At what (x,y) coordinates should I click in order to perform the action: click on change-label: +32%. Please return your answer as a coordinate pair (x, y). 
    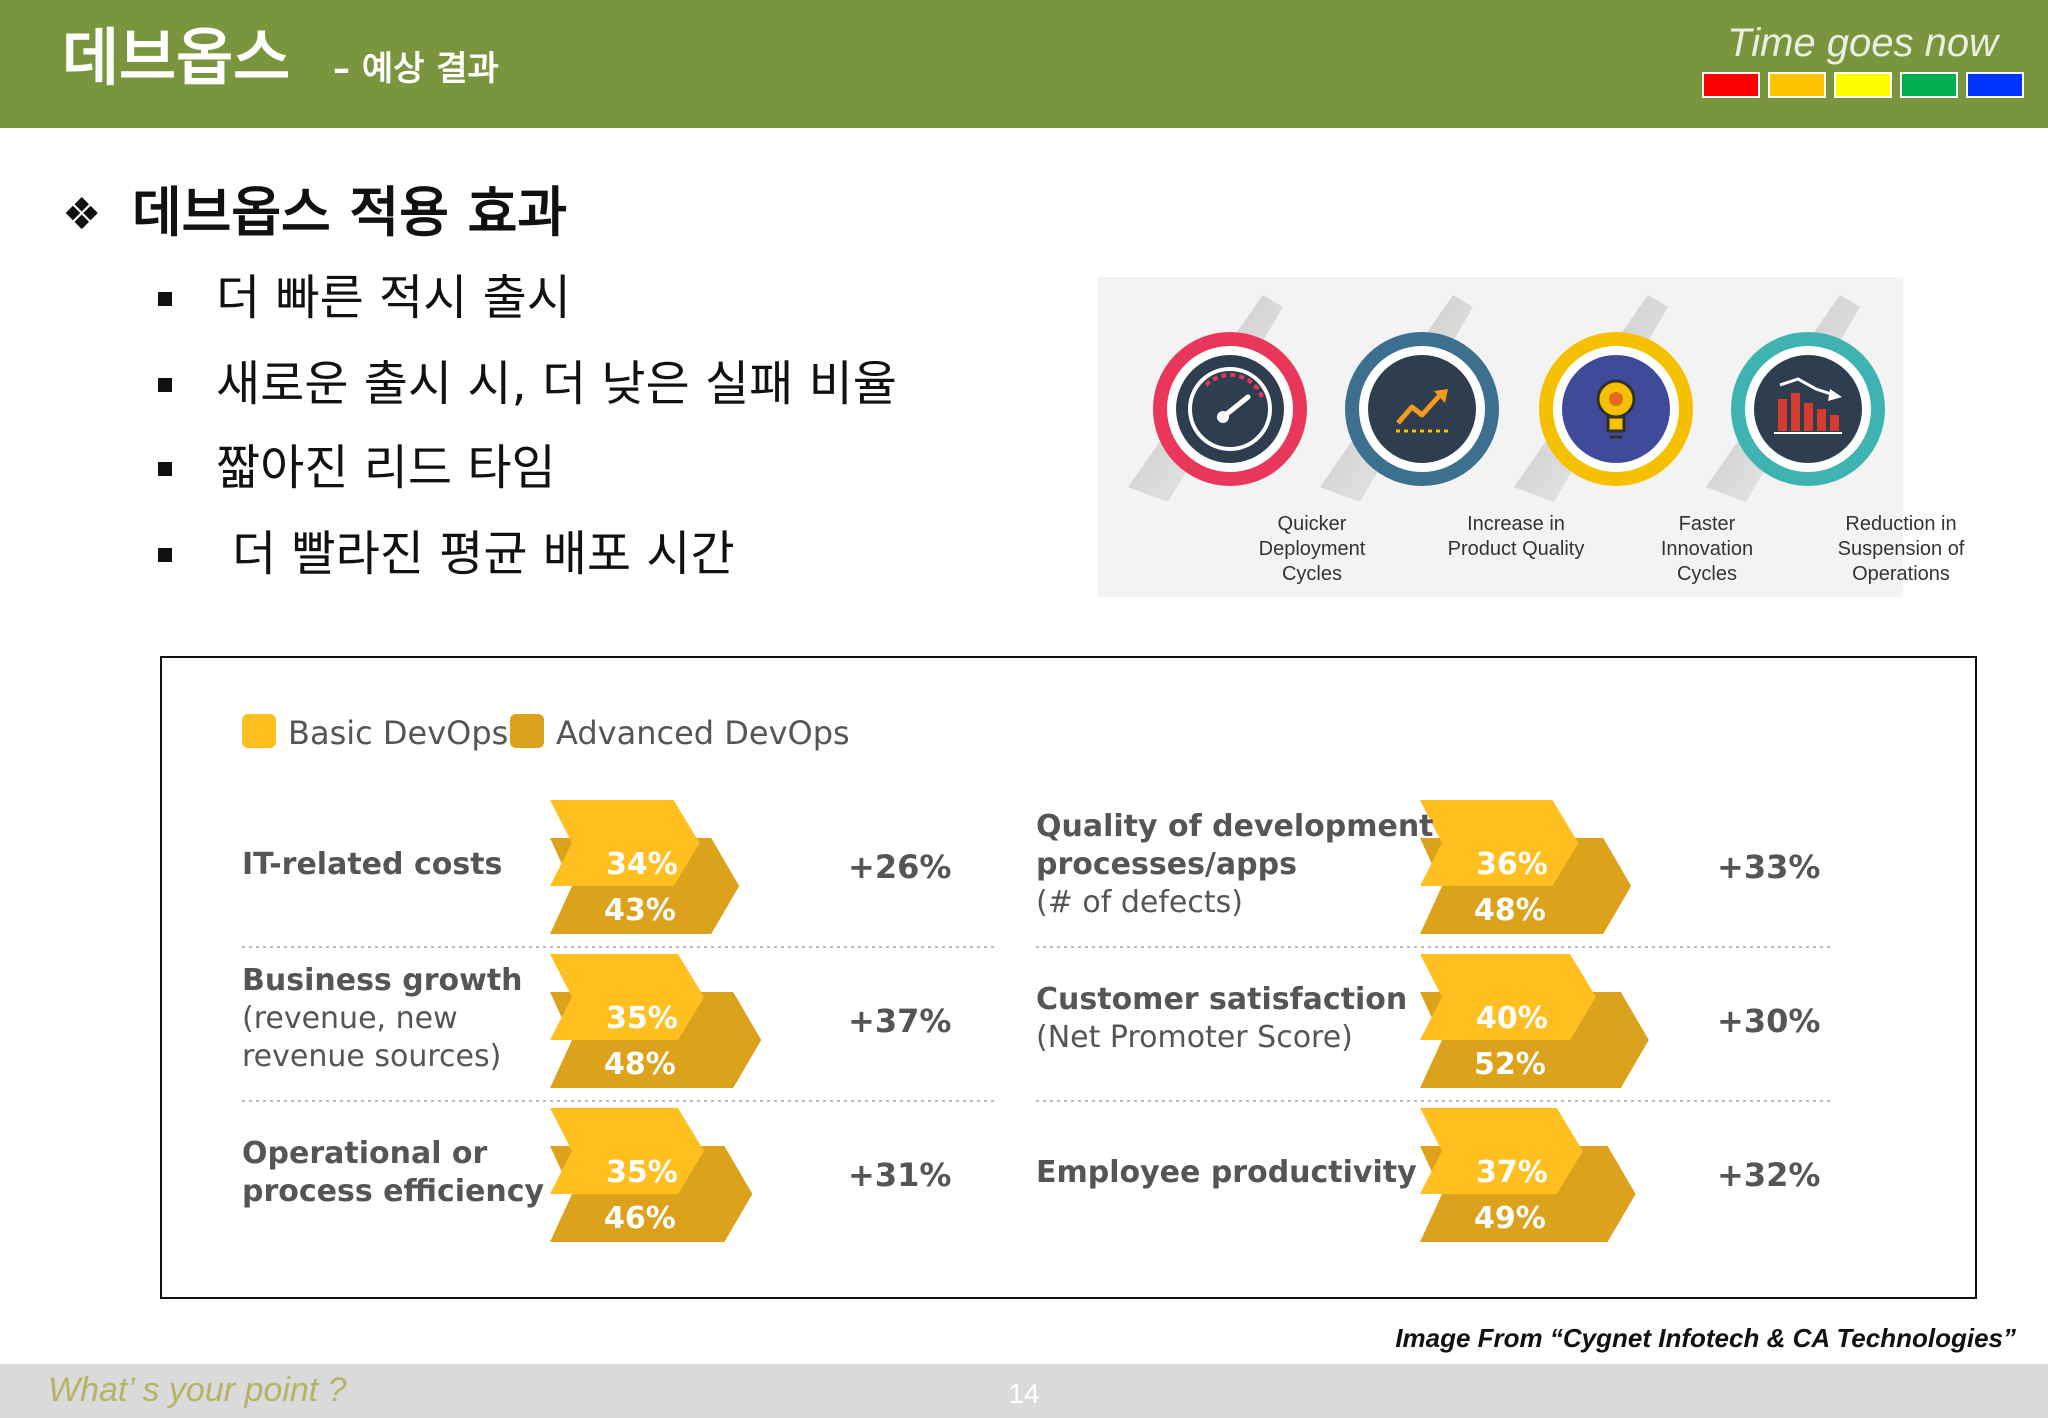
    Looking at the image, I should click on (1768, 1175).